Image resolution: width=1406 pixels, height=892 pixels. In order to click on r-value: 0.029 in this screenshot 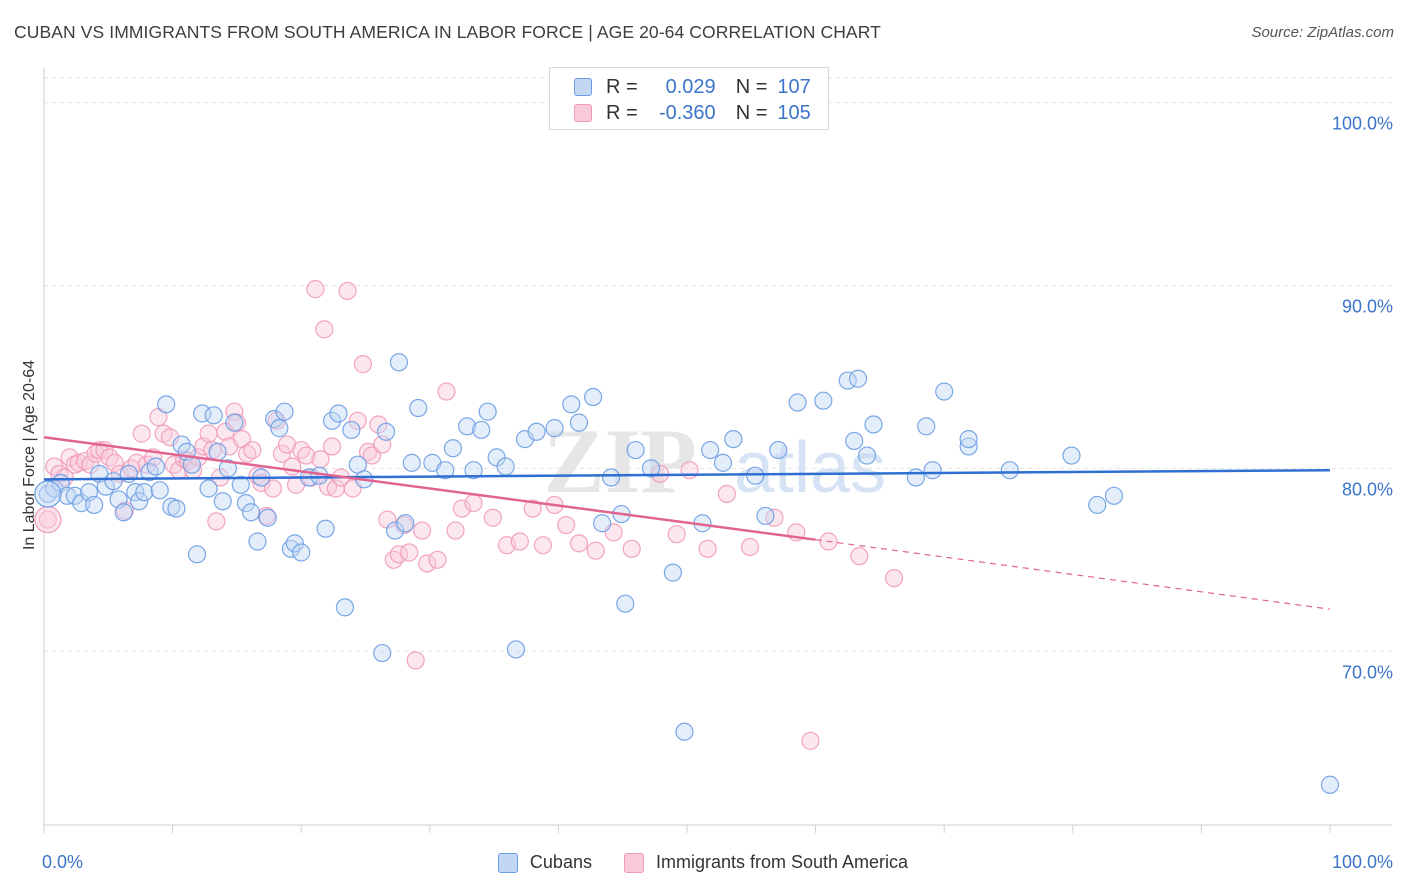, I will do `click(690, 86)`.